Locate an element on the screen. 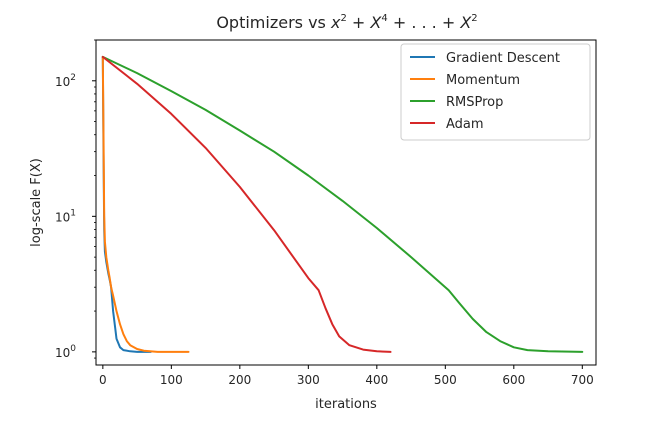 The height and width of the screenshot is (435, 668). legend: Gradient Descent Momentum RMSProp Adam is located at coordinates (495, 92).